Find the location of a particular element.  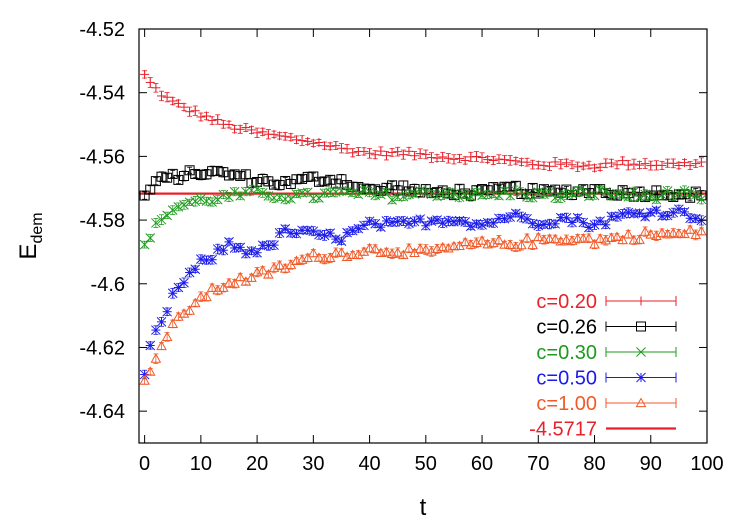

x-tick-label: 30 is located at coordinates (313, 464).